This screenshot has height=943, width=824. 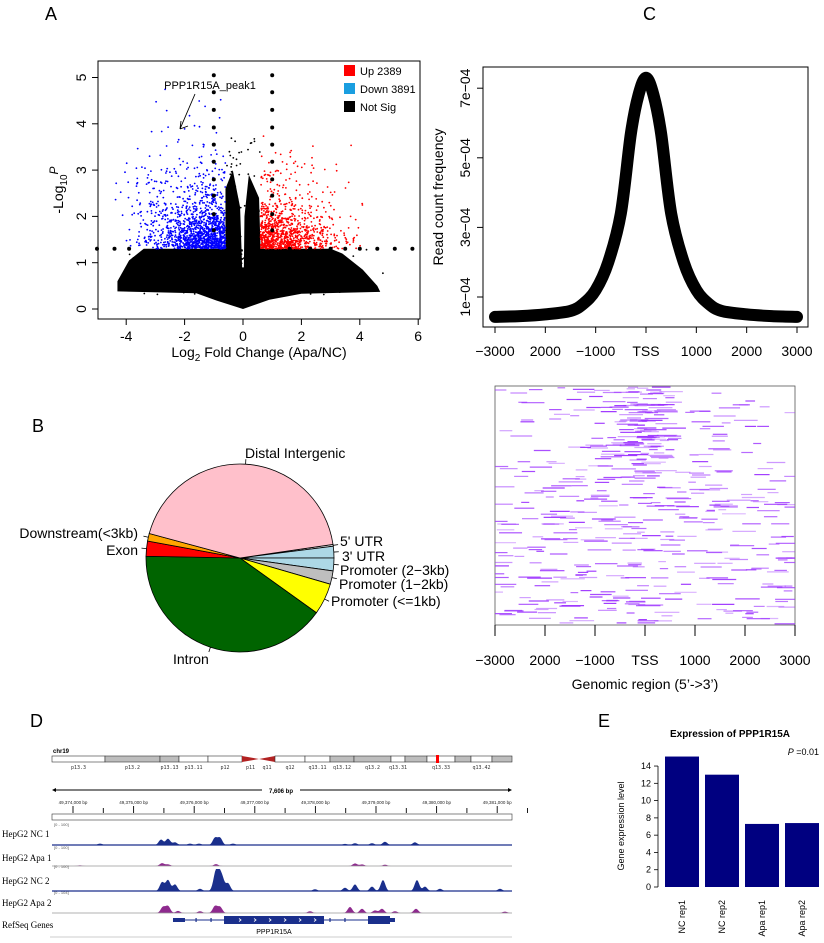 I want to click on y-tick-label: 1, so click(x=81, y=263).